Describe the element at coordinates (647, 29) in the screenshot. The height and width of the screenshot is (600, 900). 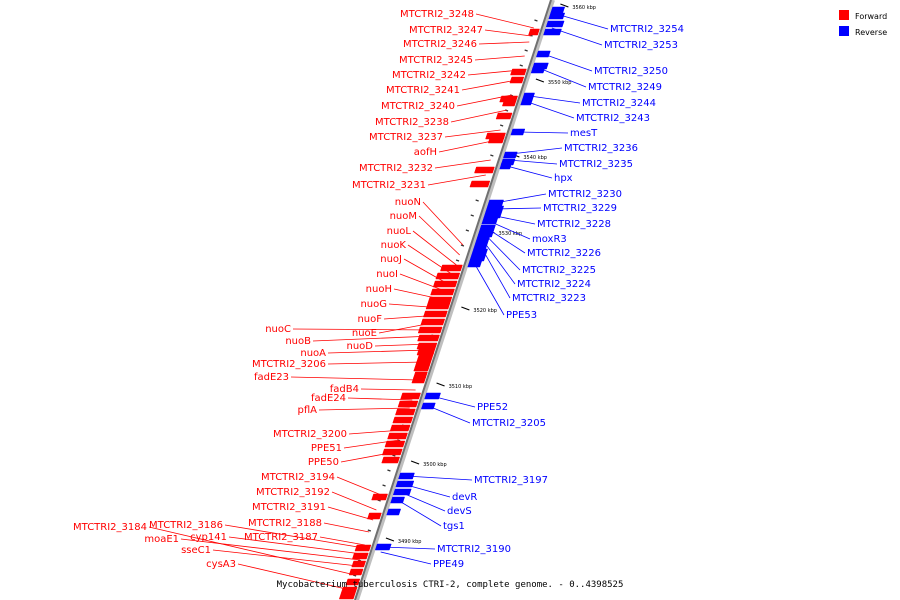
I see `reverse-gene-label: MTCTRI2_3254` at that location.